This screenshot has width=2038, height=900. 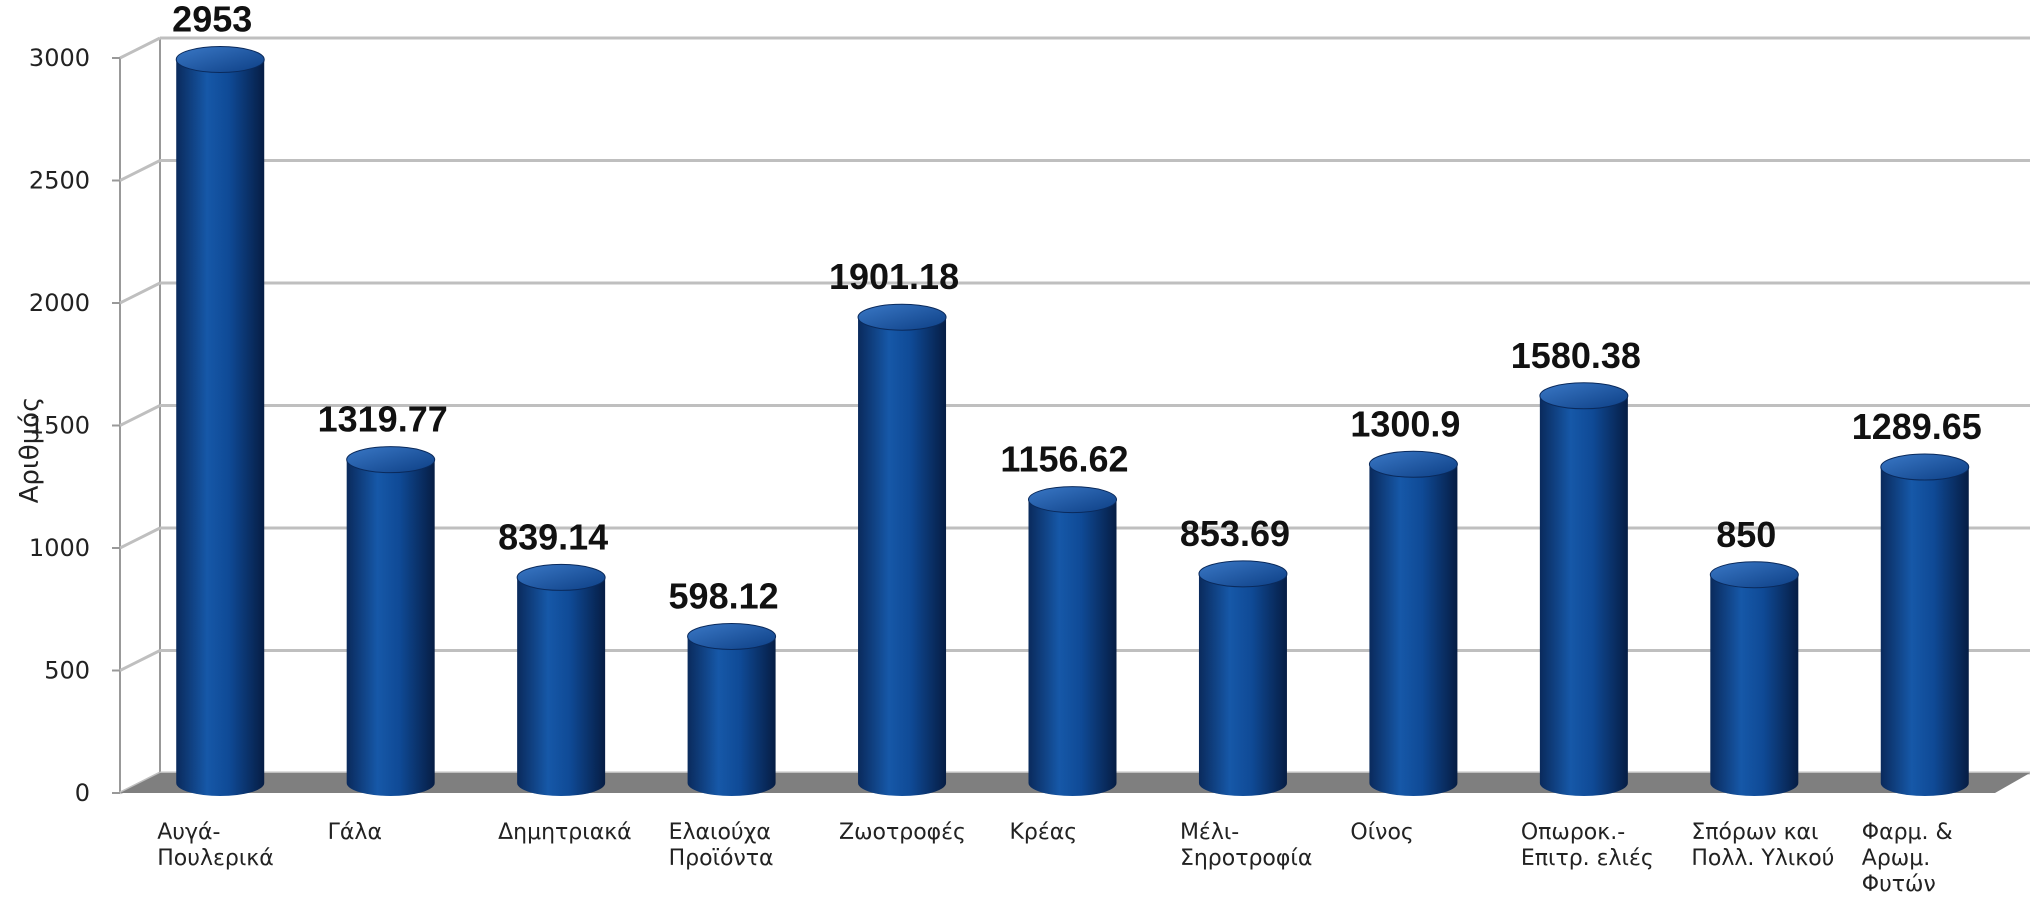 I want to click on y-tick-label: 1000, so click(x=59, y=548).